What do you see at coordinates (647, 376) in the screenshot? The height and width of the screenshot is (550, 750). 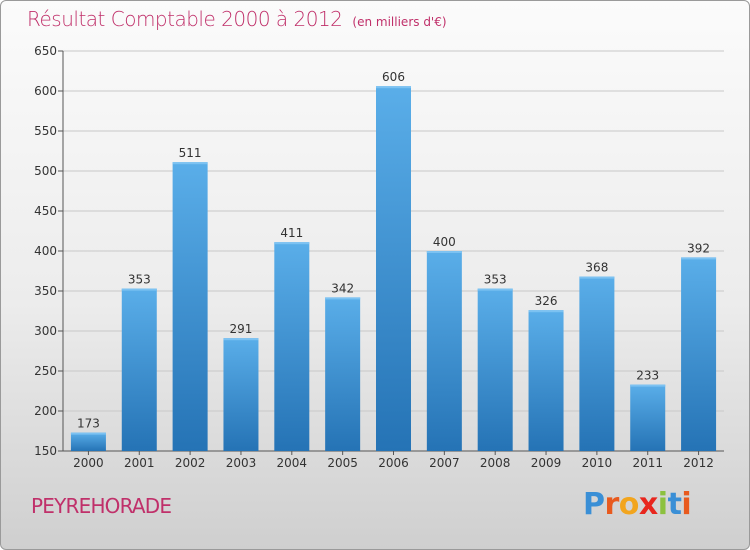 I see `data-label: 233` at bounding box center [647, 376].